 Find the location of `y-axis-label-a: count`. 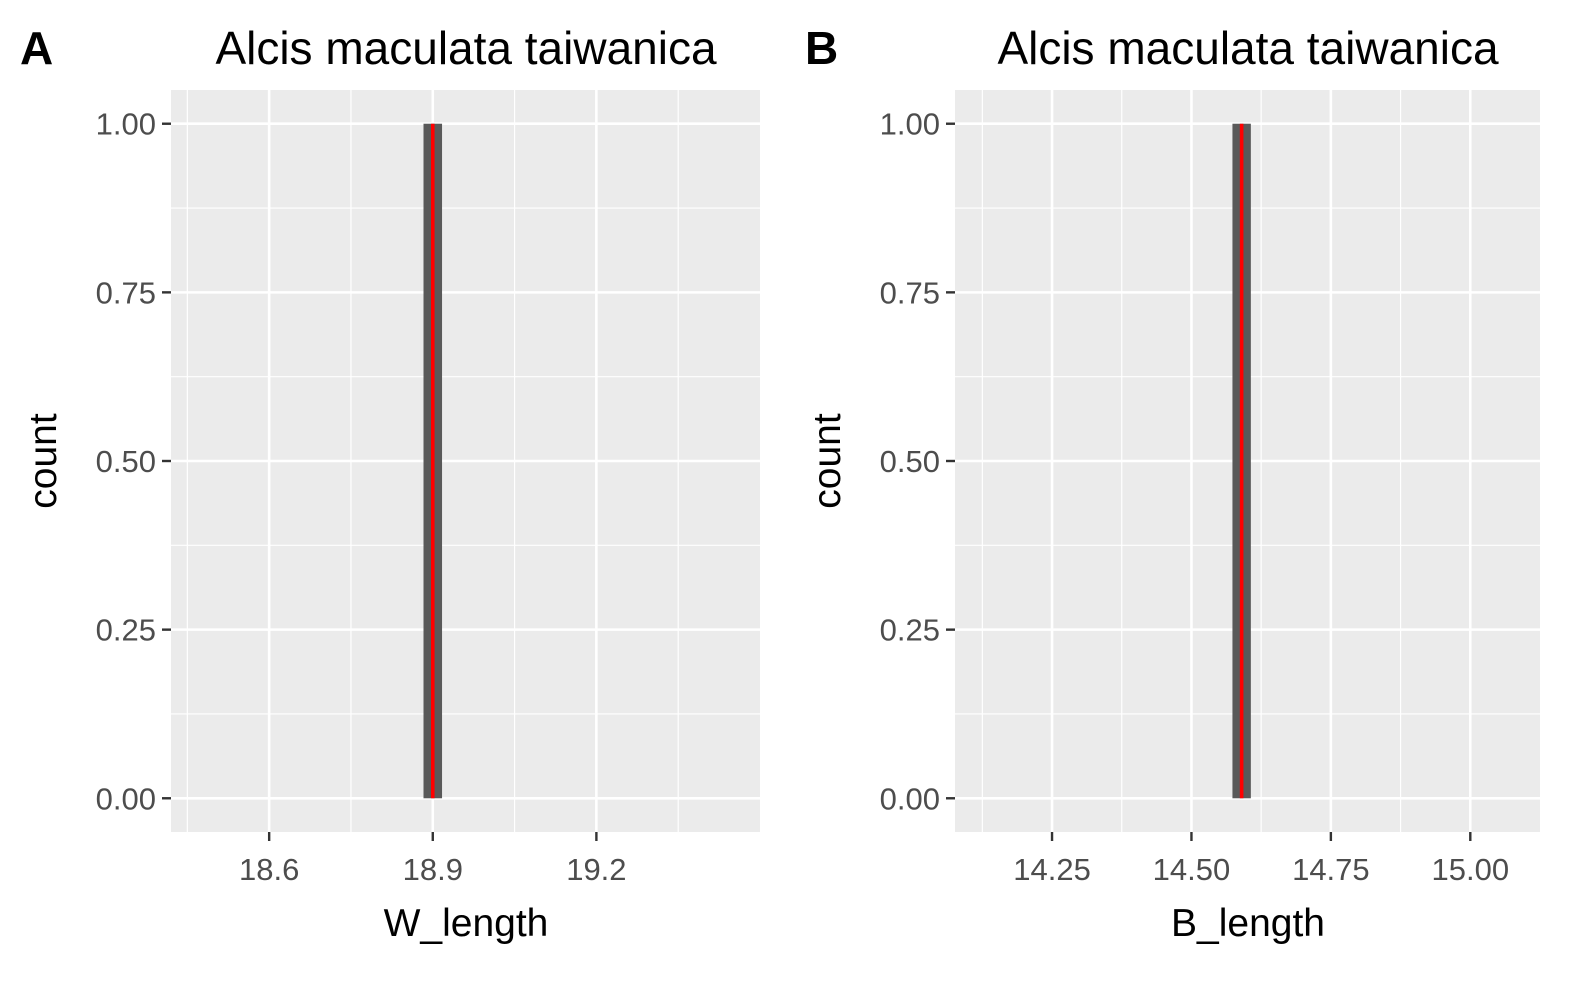

y-axis-label-a: count is located at coordinates (43, 461).